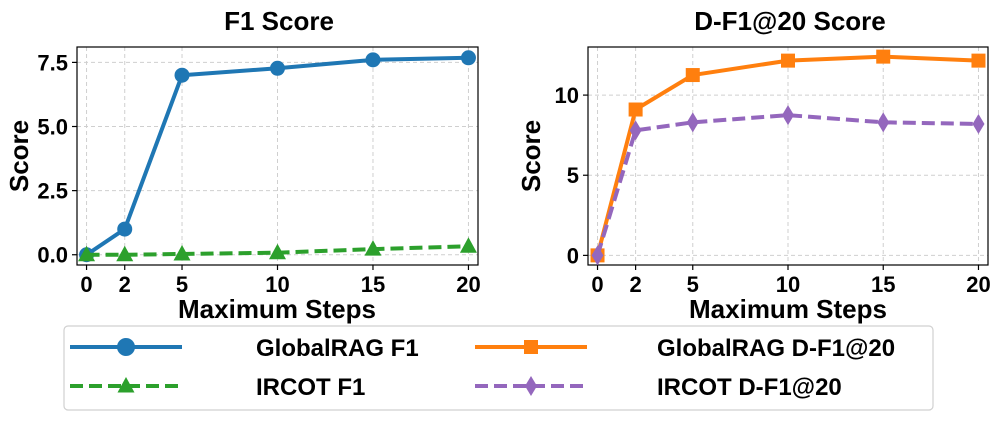 Image resolution: width=997 pixels, height=424 pixels. What do you see at coordinates (776, 348) in the screenshot?
I see `legend-label: GlobalRAG D-F1@20` at bounding box center [776, 348].